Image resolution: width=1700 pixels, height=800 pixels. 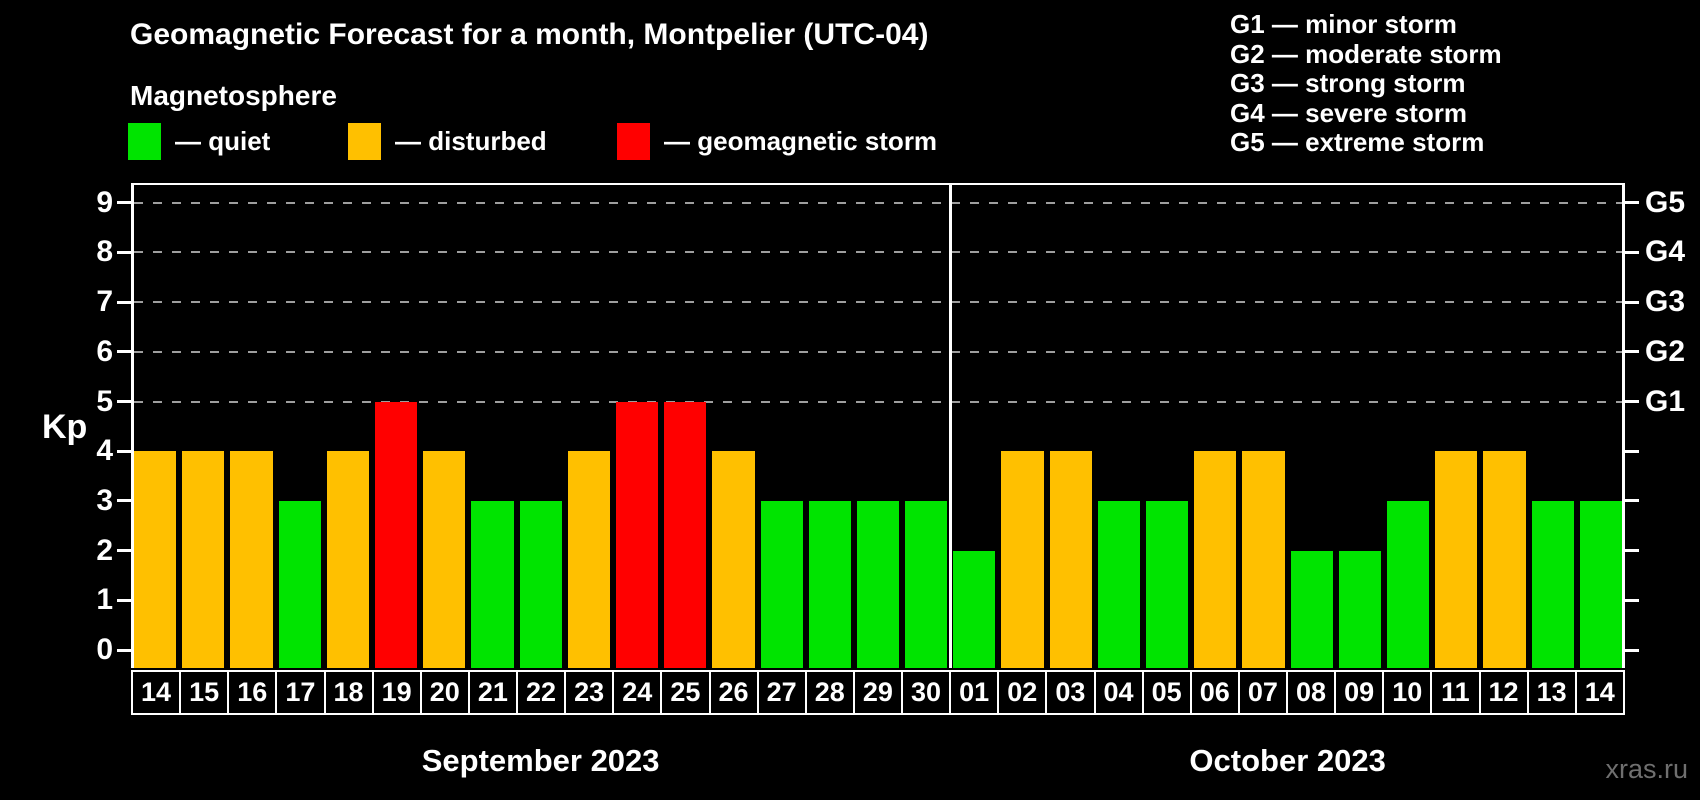 I want to click on day-label: 05, so click(x=1166, y=692).